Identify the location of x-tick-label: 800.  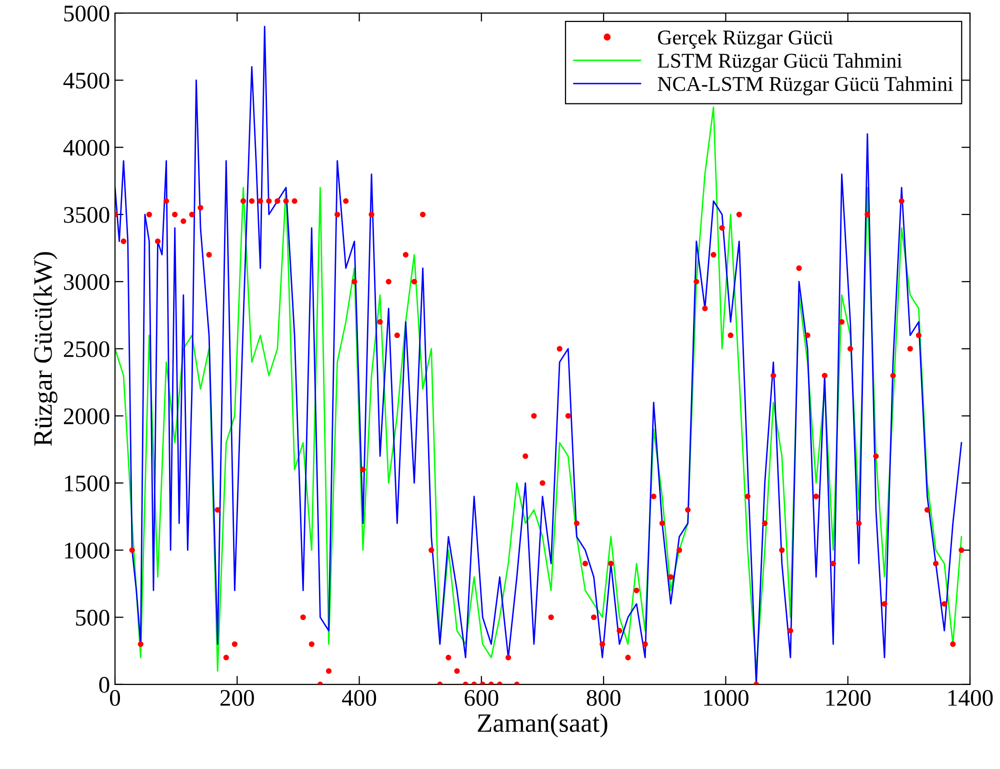
(603, 698).